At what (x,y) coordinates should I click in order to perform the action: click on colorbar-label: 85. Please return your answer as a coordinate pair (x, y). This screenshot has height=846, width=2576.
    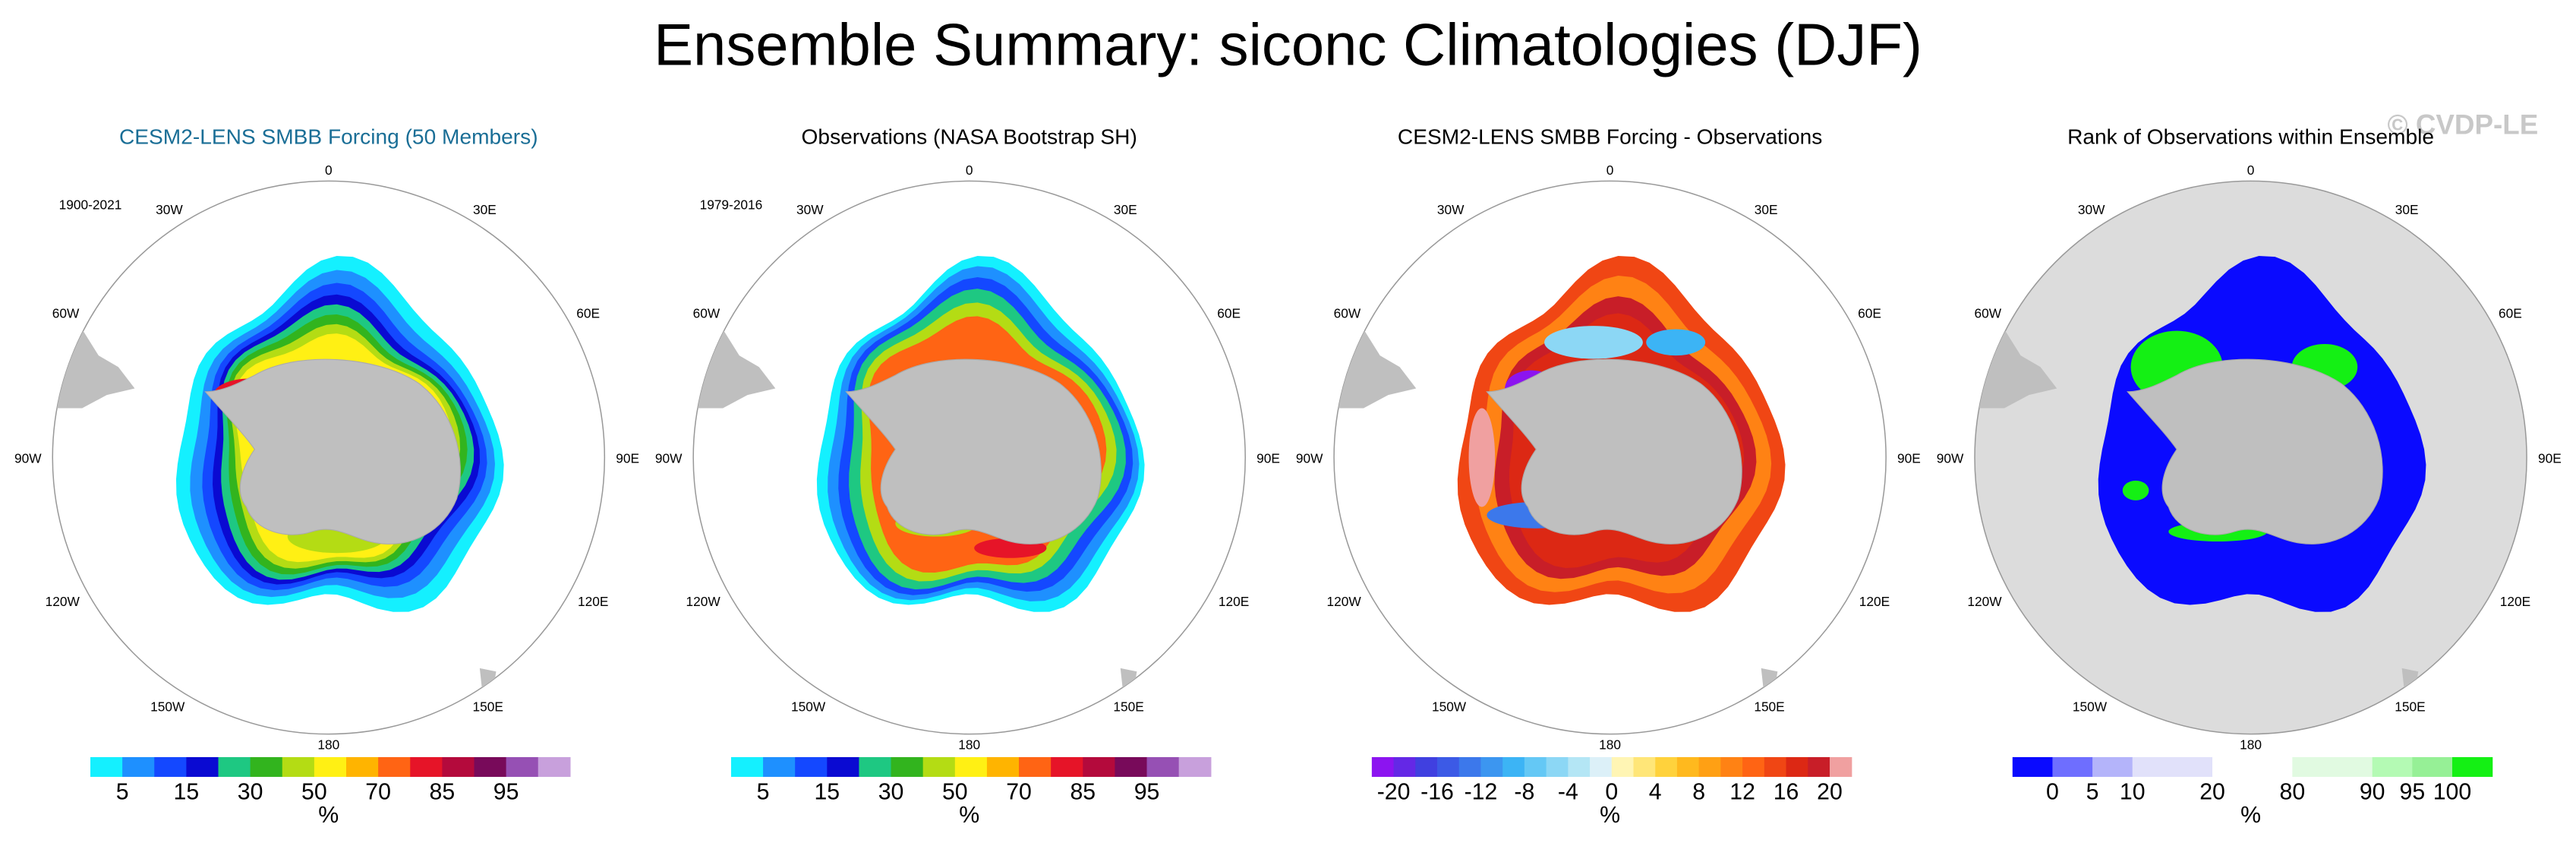
    Looking at the image, I should click on (443, 792).